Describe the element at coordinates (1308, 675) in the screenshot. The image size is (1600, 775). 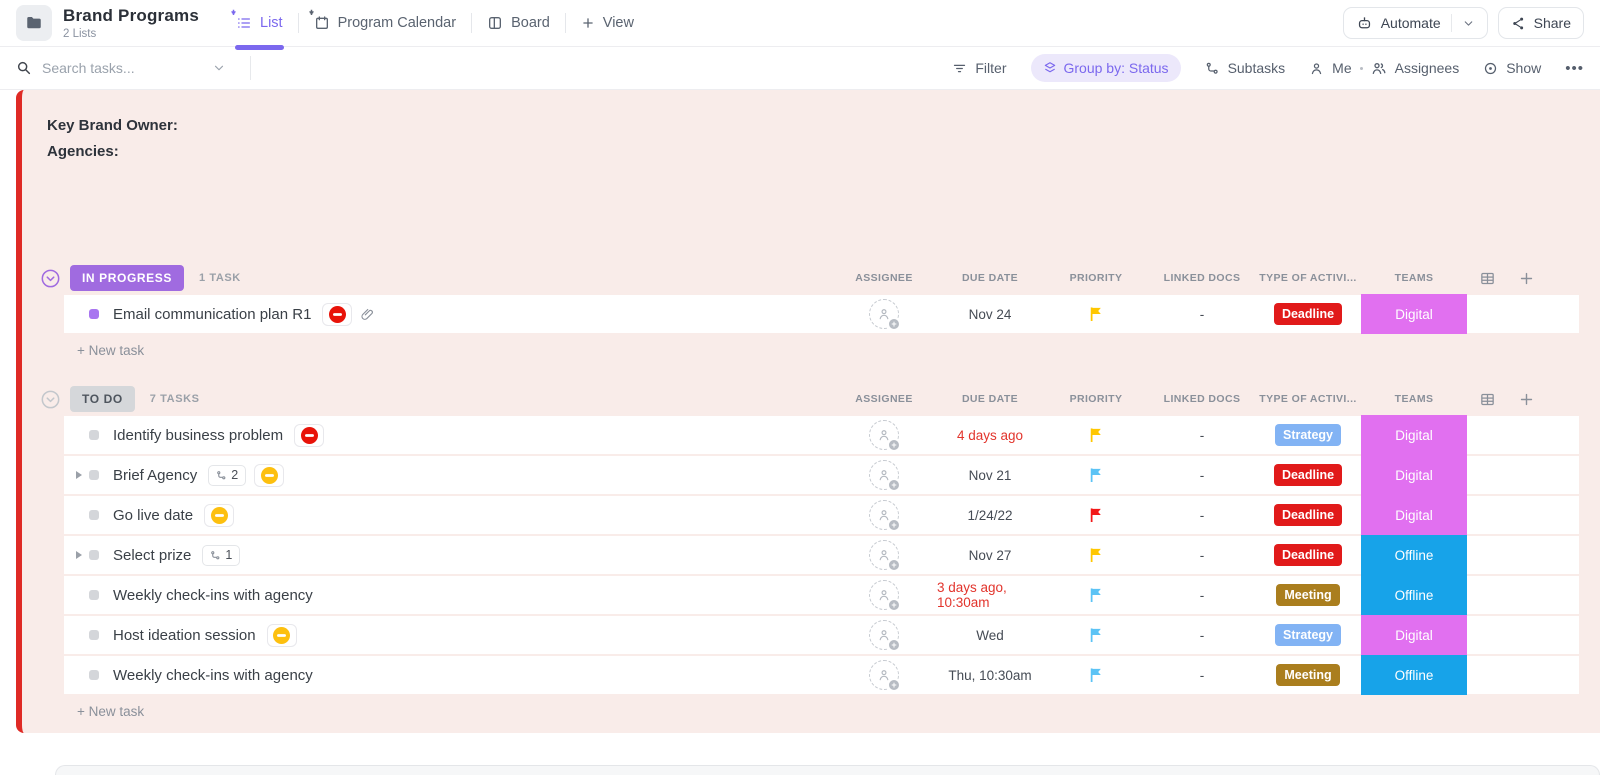
I see `activity-badge: Meeting` at that location.